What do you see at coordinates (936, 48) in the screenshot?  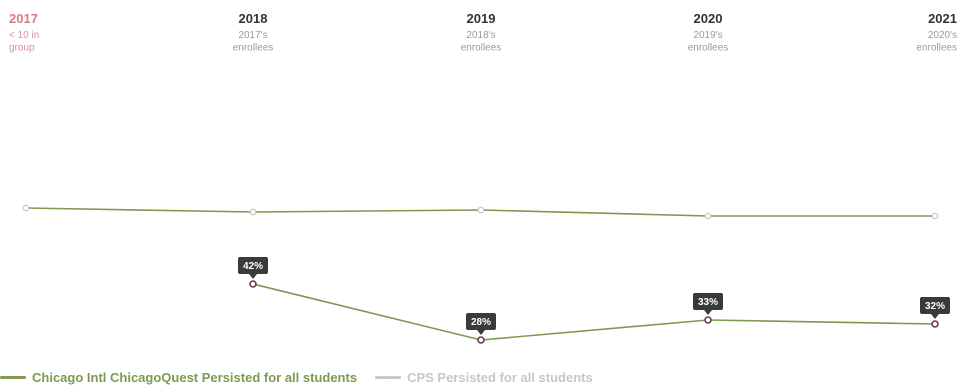 I see `year-sublabel-2021-2: enrollees` at bounding box center [936, 48].